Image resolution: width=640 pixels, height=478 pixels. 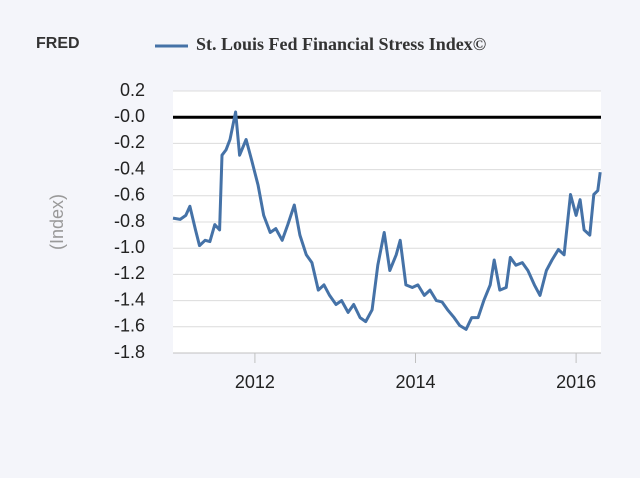 What do you see at coordinates (129, 195) in the screenshot?
I see `y-tick-label: -0.6` at bounding box center [129, 195].